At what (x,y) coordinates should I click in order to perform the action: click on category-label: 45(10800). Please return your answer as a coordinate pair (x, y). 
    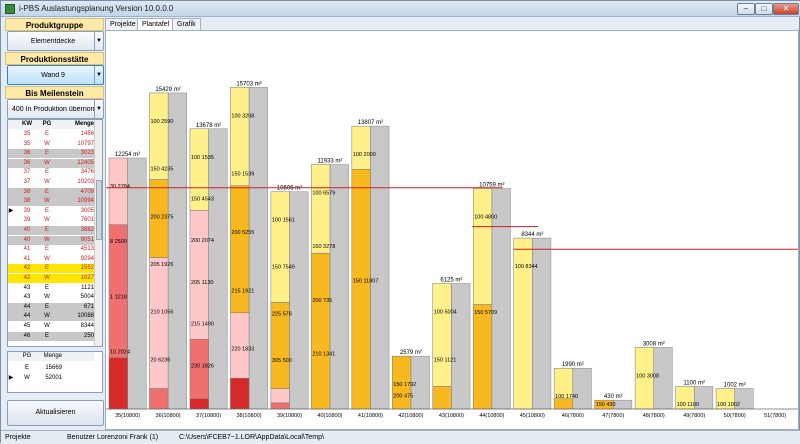
    Looking at the image, I should click on (532, 416).